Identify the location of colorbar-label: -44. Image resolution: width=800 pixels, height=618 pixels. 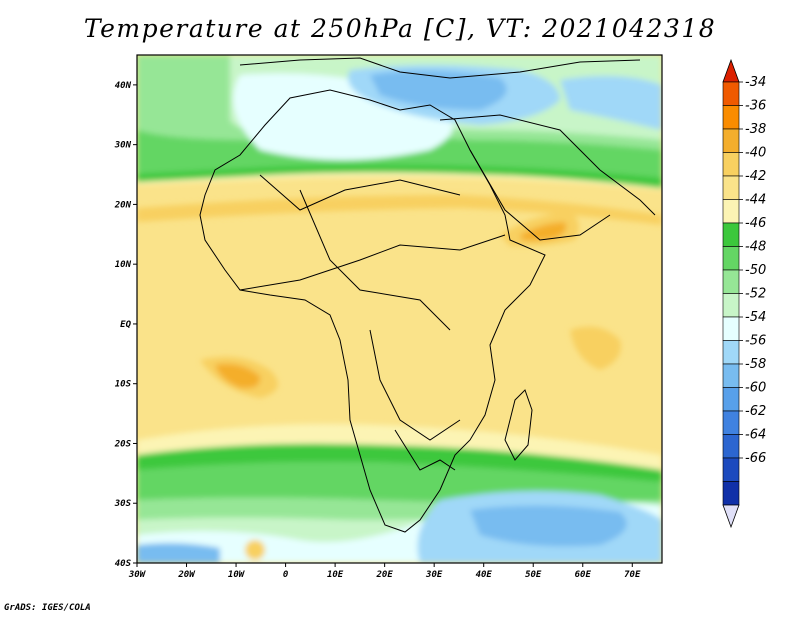
(755, 200).